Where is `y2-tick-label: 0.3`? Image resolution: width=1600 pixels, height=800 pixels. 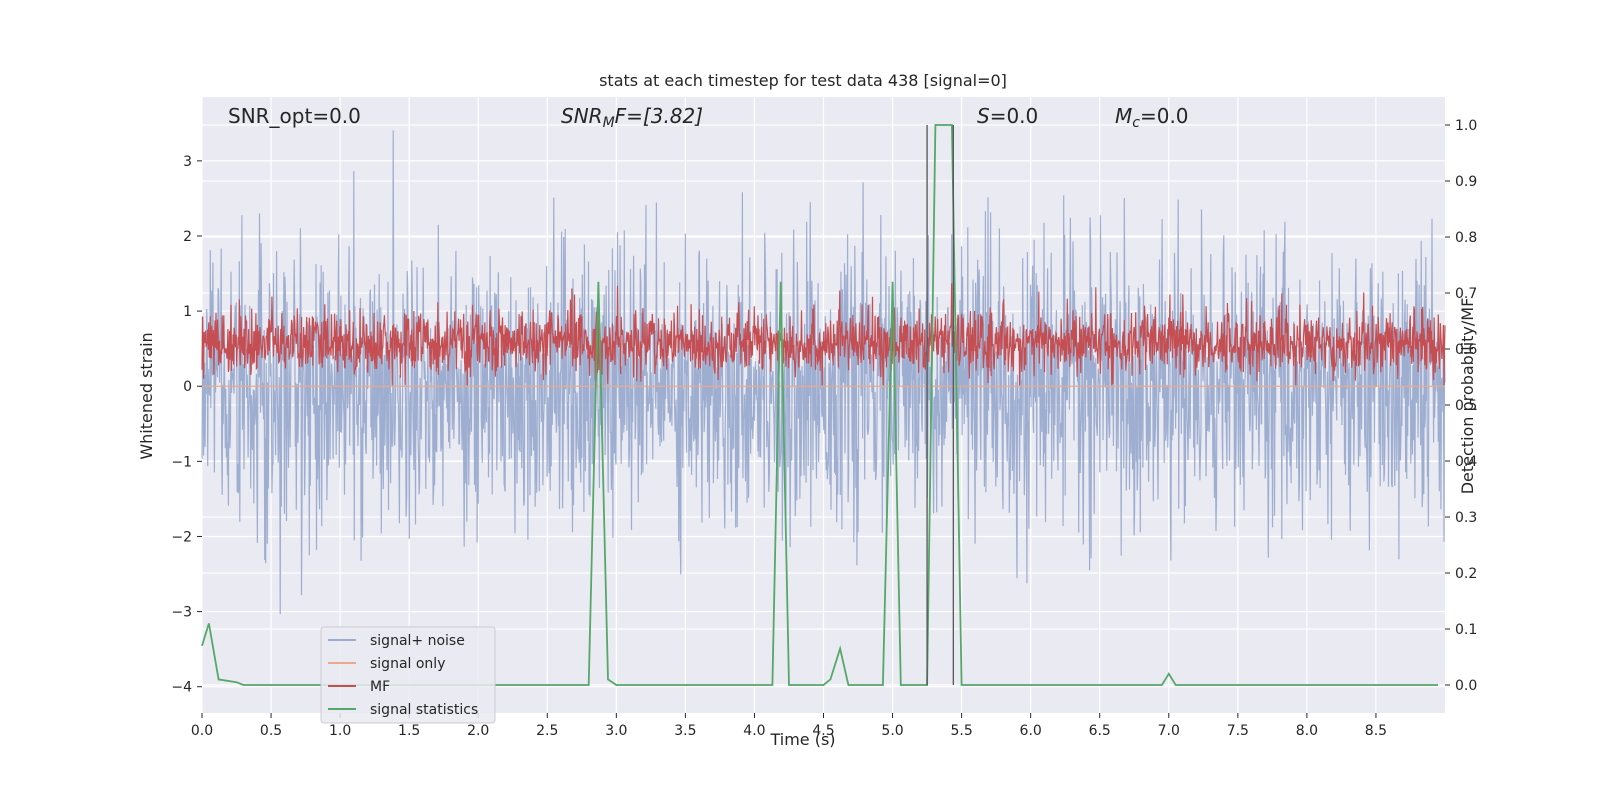
y2-tick-label: 0.3 is located at coordinates (1466, 518).